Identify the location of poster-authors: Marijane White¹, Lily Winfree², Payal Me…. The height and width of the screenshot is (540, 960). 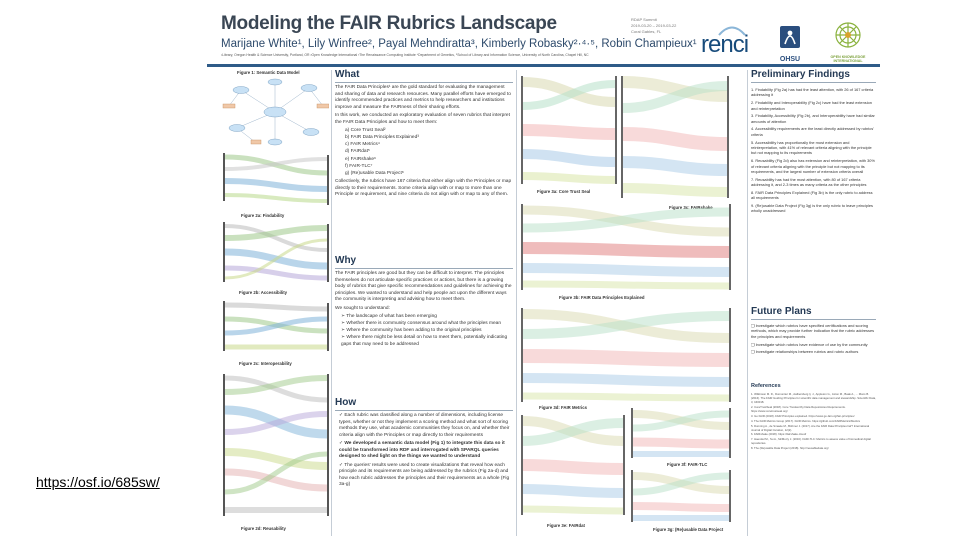
(459, 44).